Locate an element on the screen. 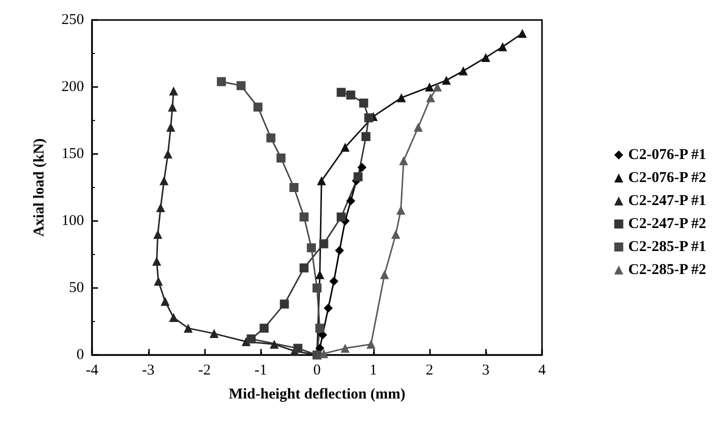 This screenshot has height=425, width=722. x-tick-label: -4 is located at coordinates (92, 370).